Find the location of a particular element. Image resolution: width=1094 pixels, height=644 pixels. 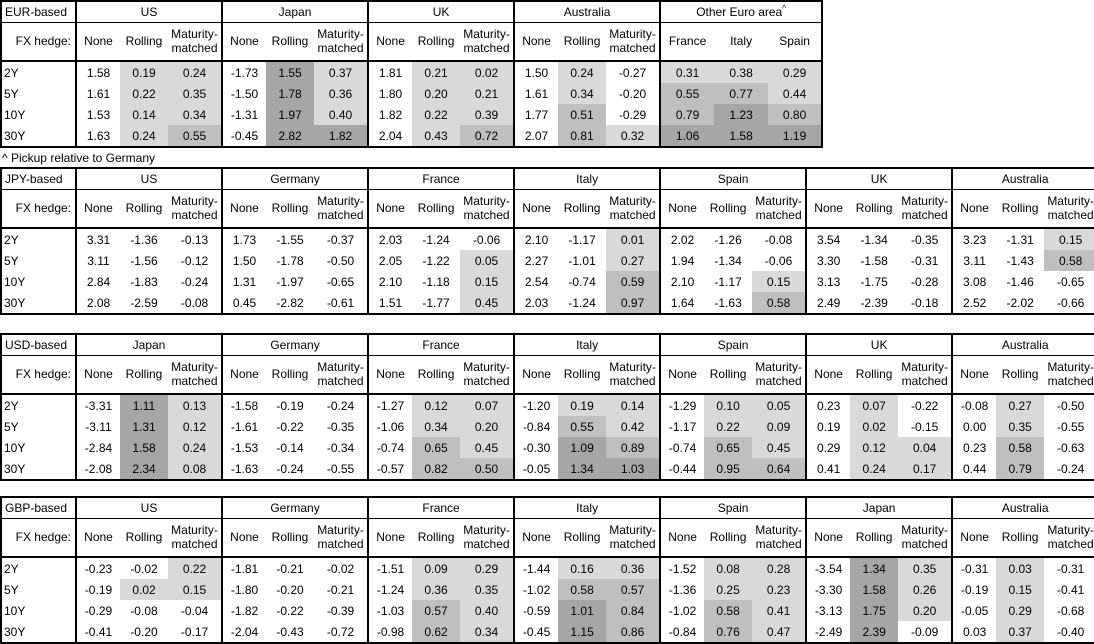

value-cell: 0.86 is located at coordinates (633, 632).